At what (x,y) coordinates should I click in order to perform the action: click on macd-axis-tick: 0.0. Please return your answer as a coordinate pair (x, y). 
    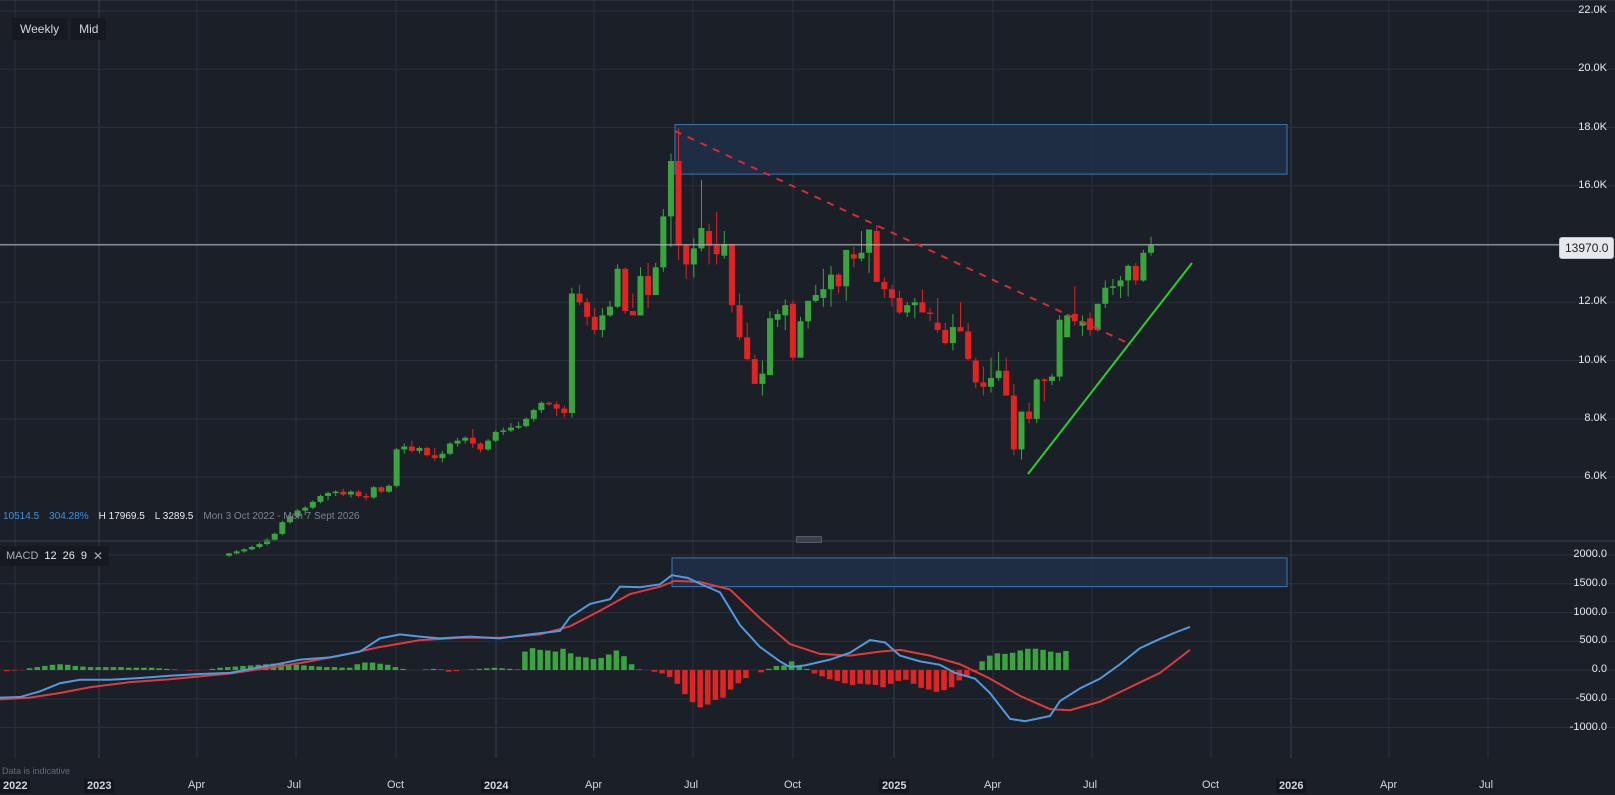
    Looking at the image, I should click on (1599, 669).